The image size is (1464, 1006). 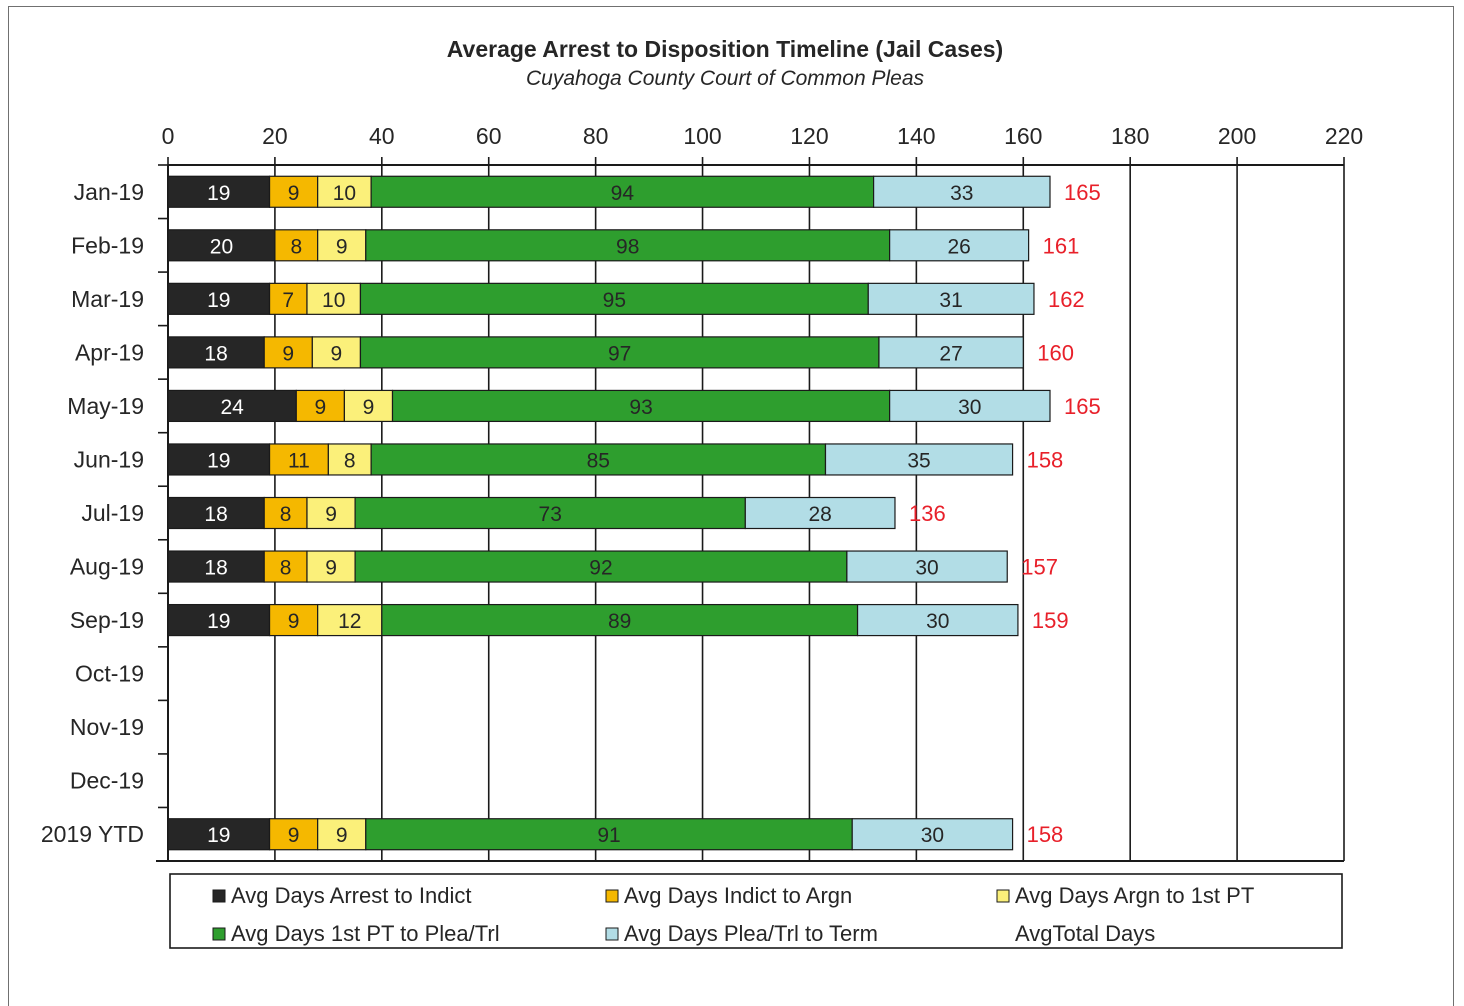 I want to click on legend-box, so click(x=756, y=911).